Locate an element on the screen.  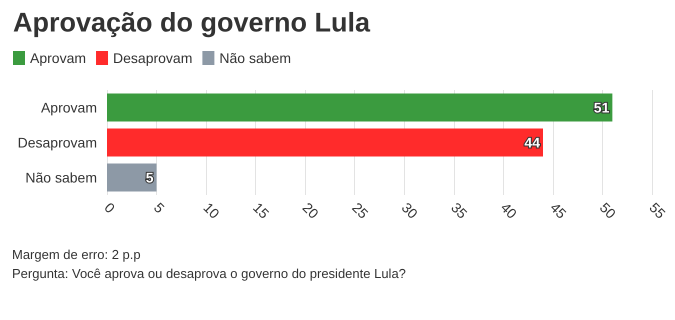
legend-label: Desaprovam is located at coordinates (152, 58).